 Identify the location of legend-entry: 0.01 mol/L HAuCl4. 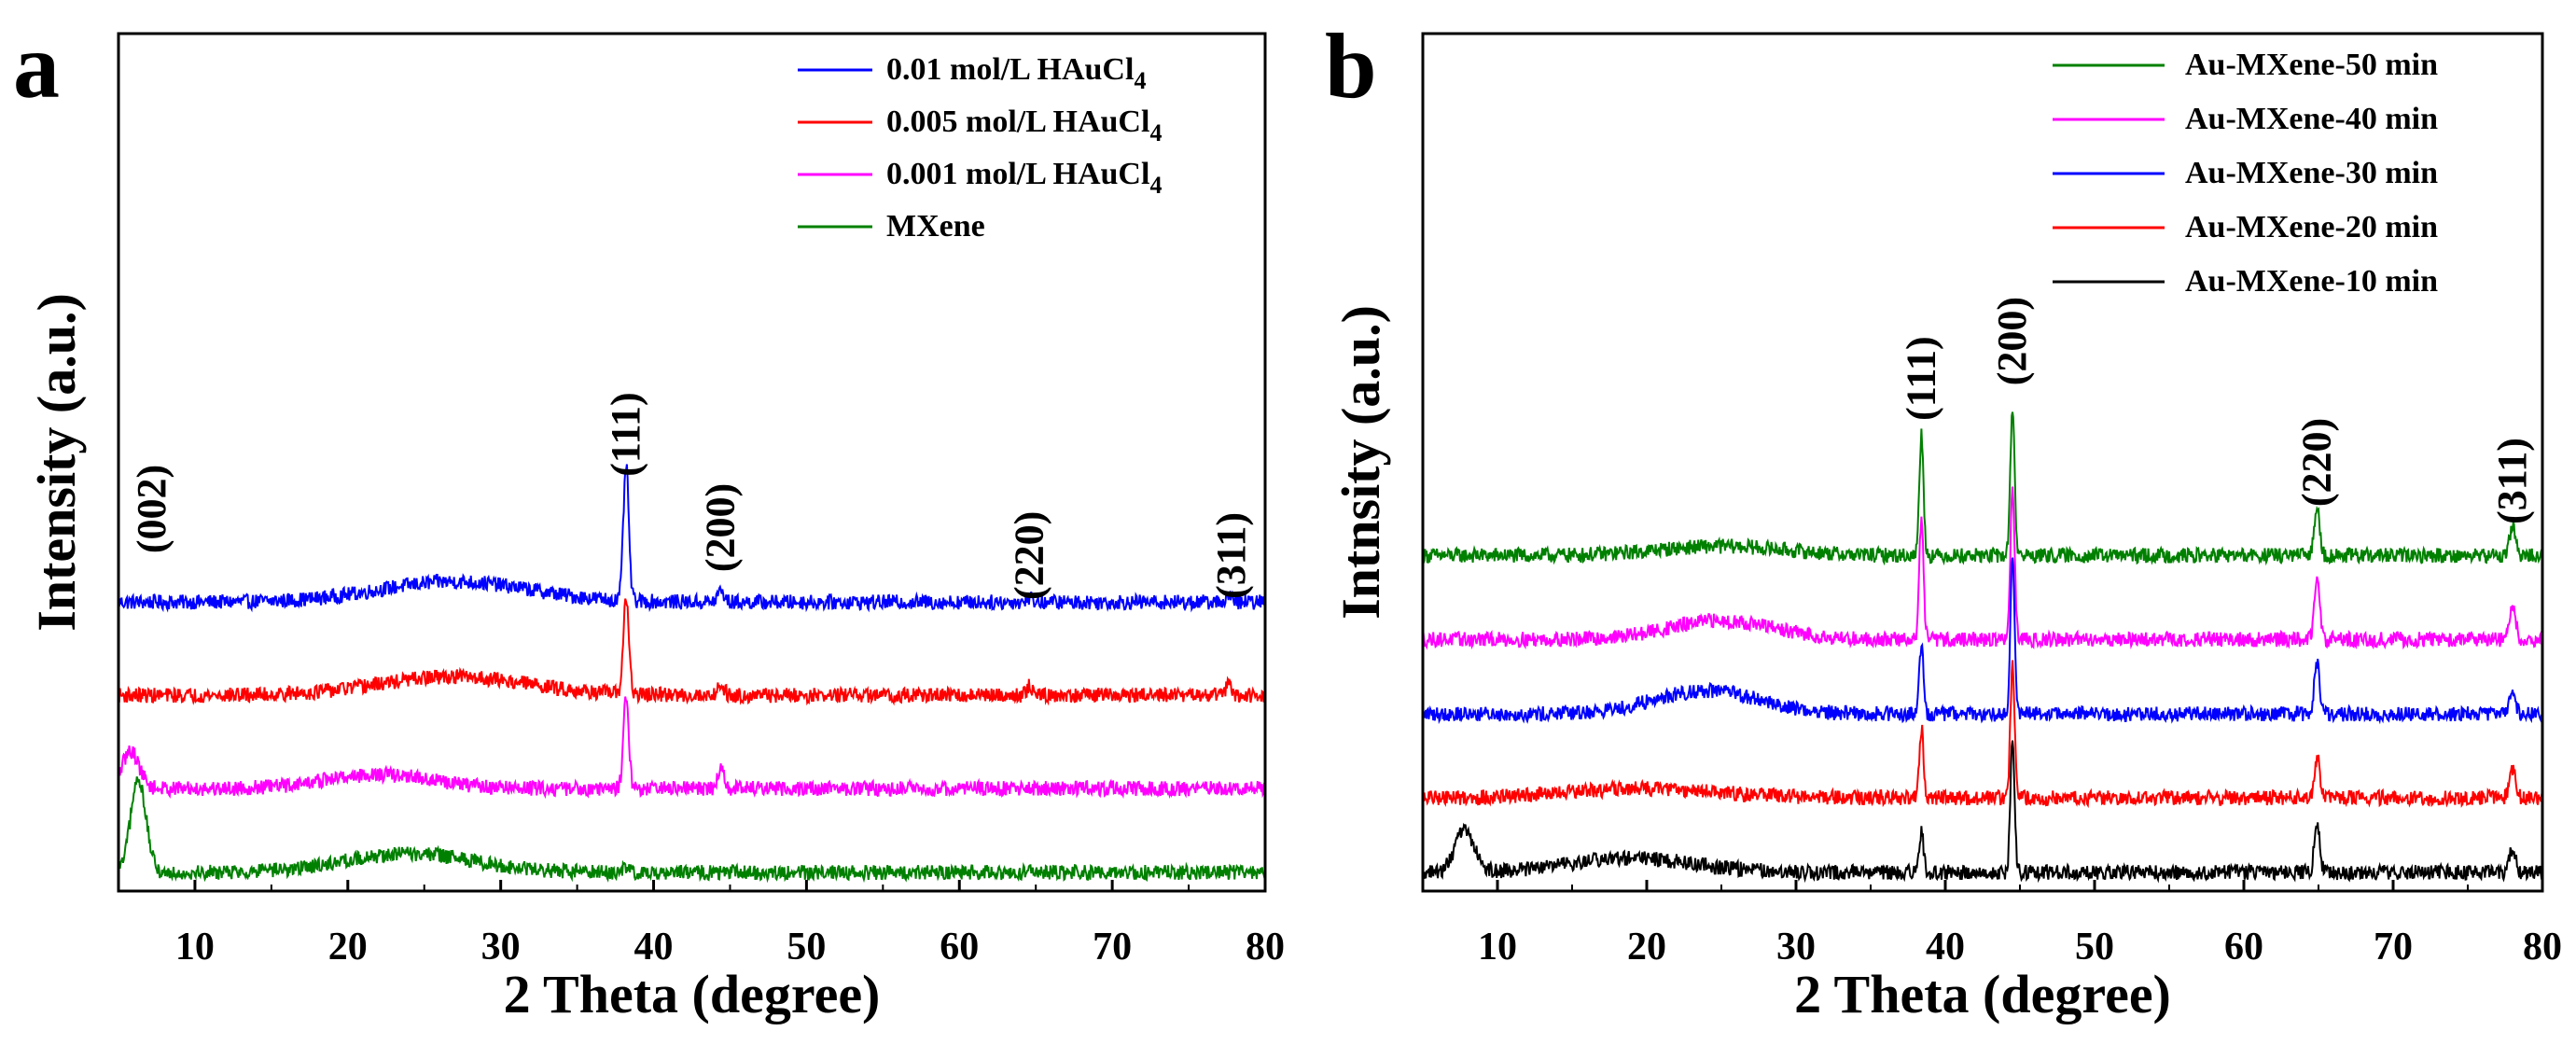
(1016, 73).